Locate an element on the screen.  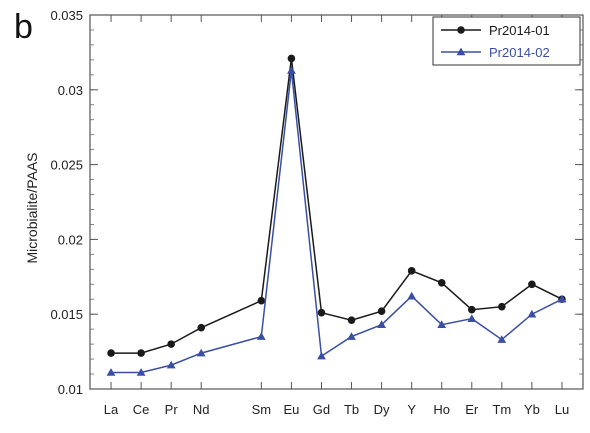
x-tick-label: Pr is located at coordinates (172, 409).